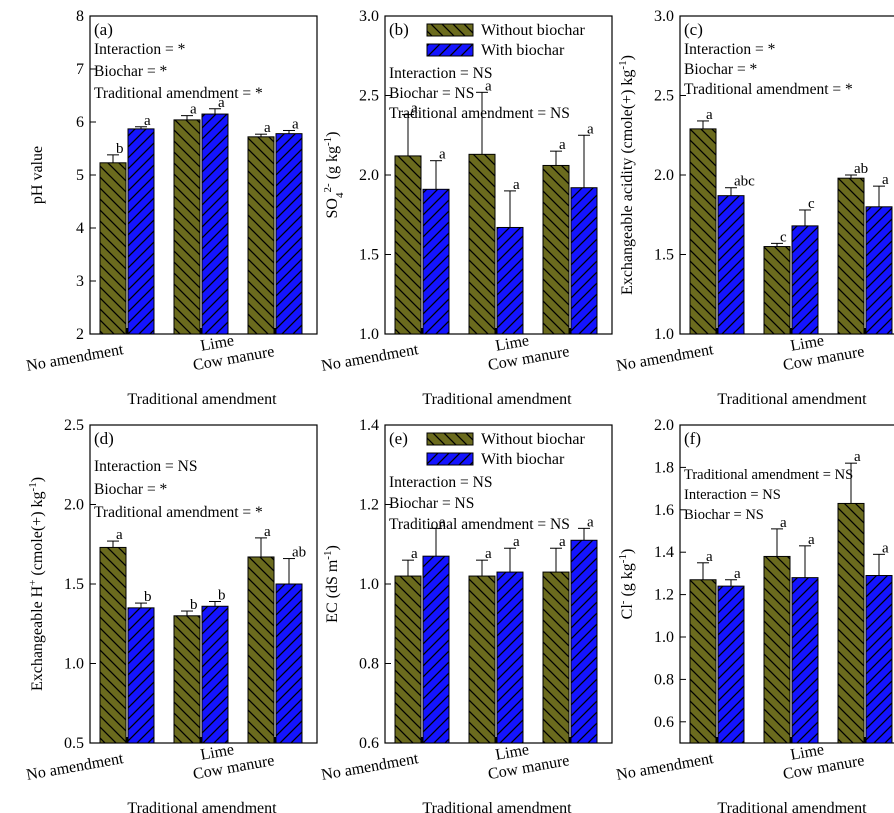  I want to click on panel-label: (e), so click(398, 438).